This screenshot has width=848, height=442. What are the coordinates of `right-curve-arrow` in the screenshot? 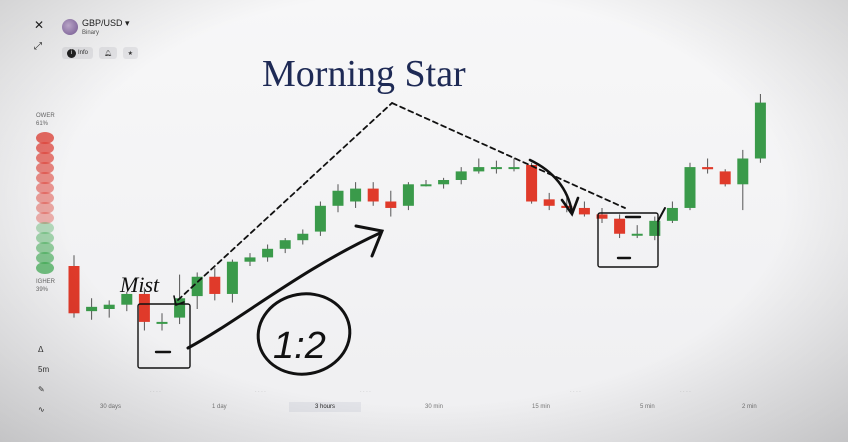 It's located at (551, 186).